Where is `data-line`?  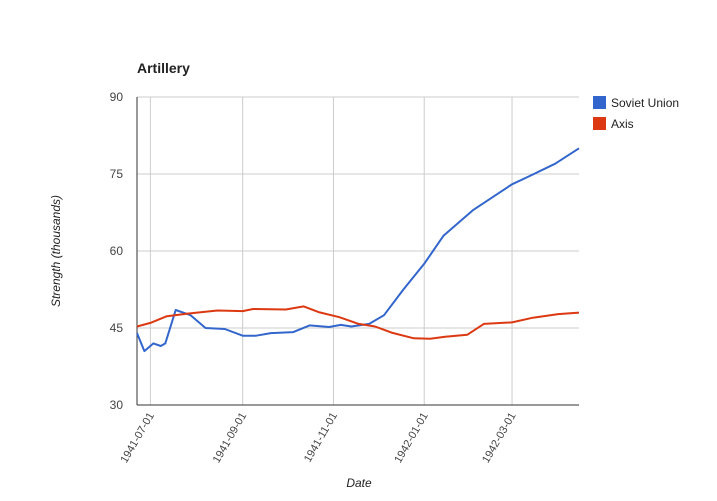
data-line is located at coordinates (358, 322).